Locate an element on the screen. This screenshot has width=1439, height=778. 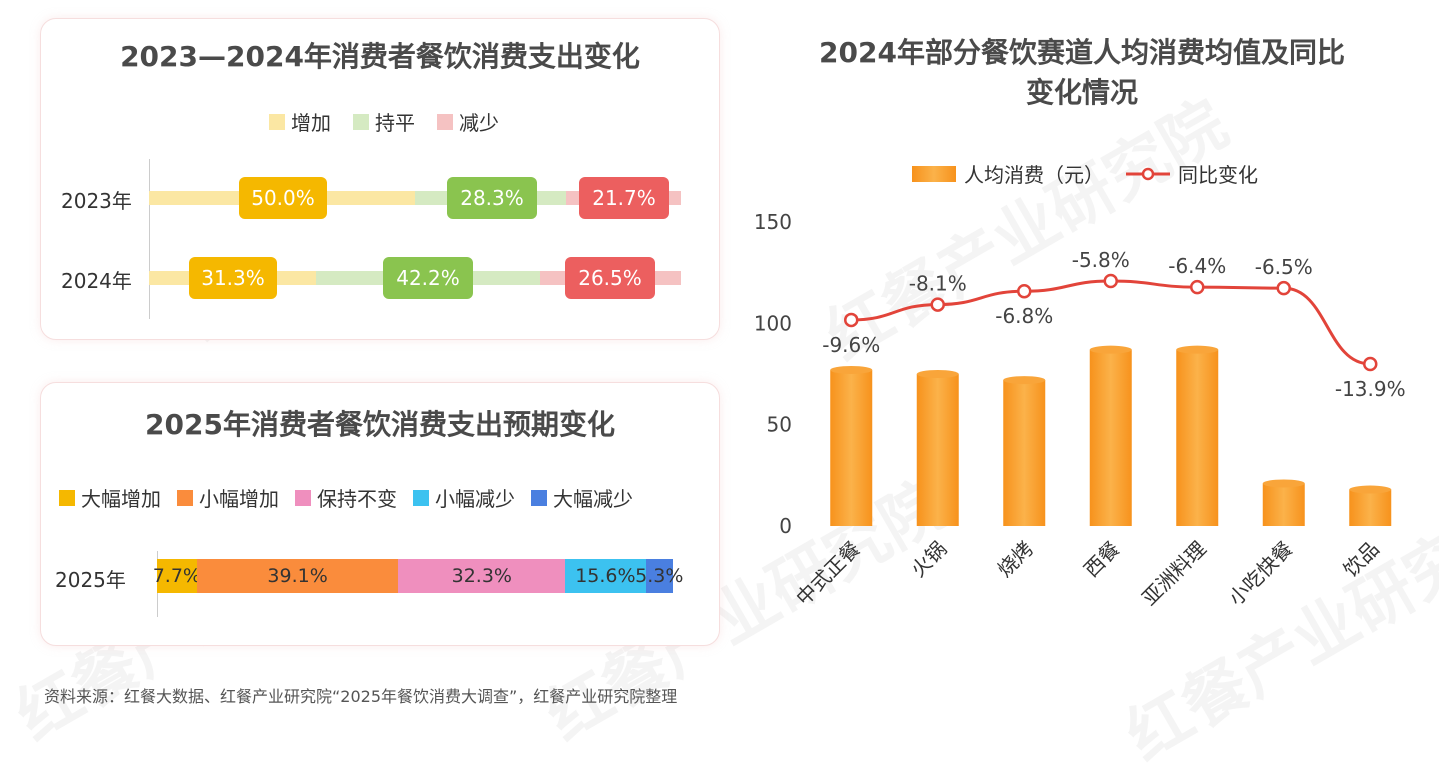
yoy-label: -8.1% is located at coordinates (938, 284).